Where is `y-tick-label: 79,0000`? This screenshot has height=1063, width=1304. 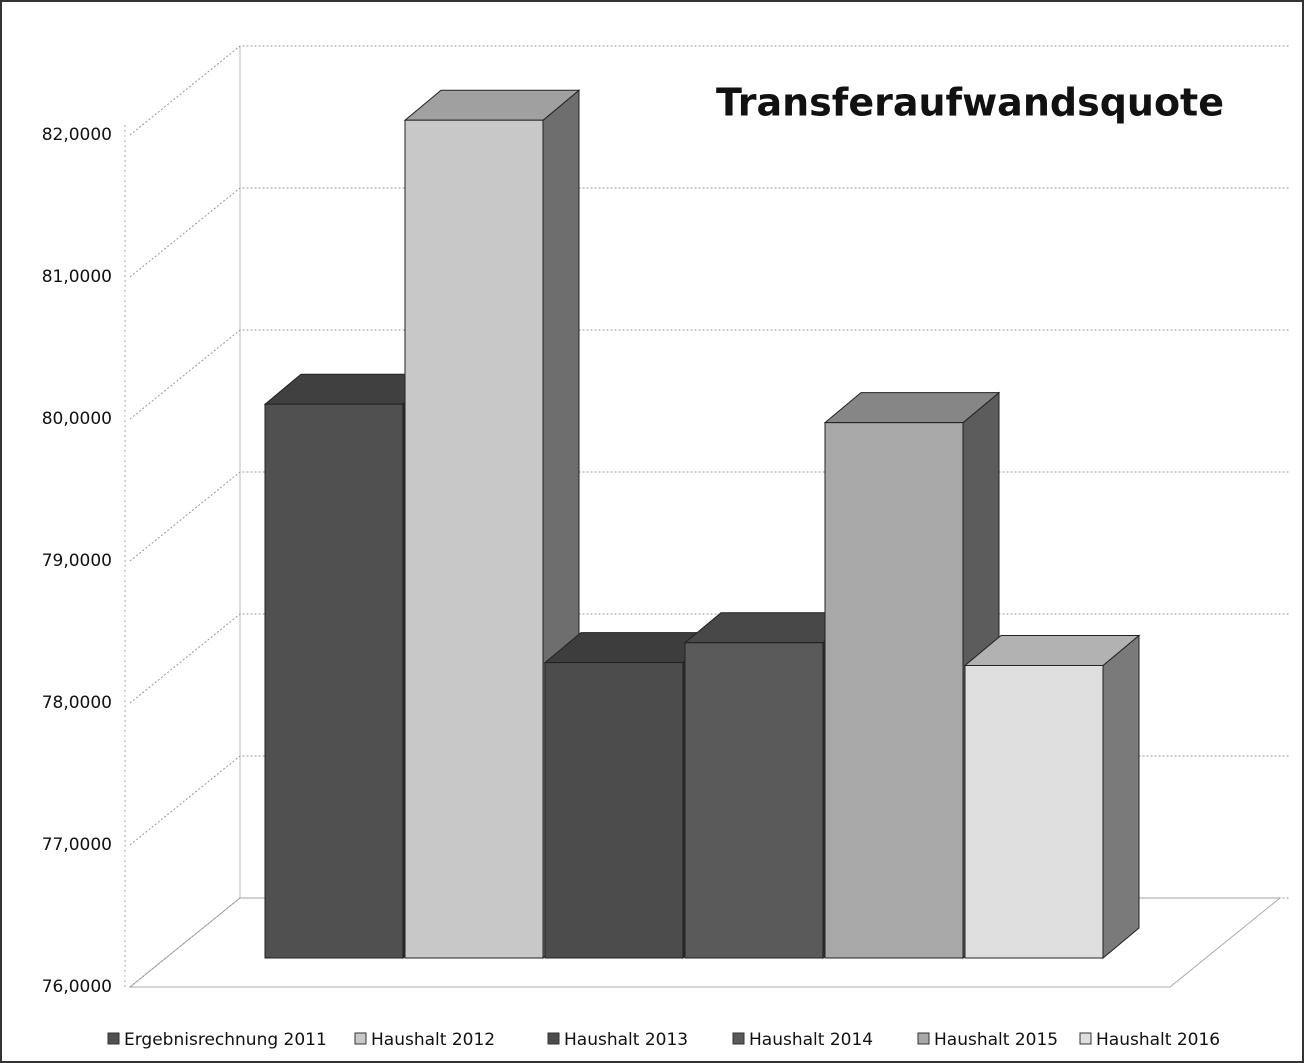 y-tick-label: 79,0000 is located at coordinates (77, 561).